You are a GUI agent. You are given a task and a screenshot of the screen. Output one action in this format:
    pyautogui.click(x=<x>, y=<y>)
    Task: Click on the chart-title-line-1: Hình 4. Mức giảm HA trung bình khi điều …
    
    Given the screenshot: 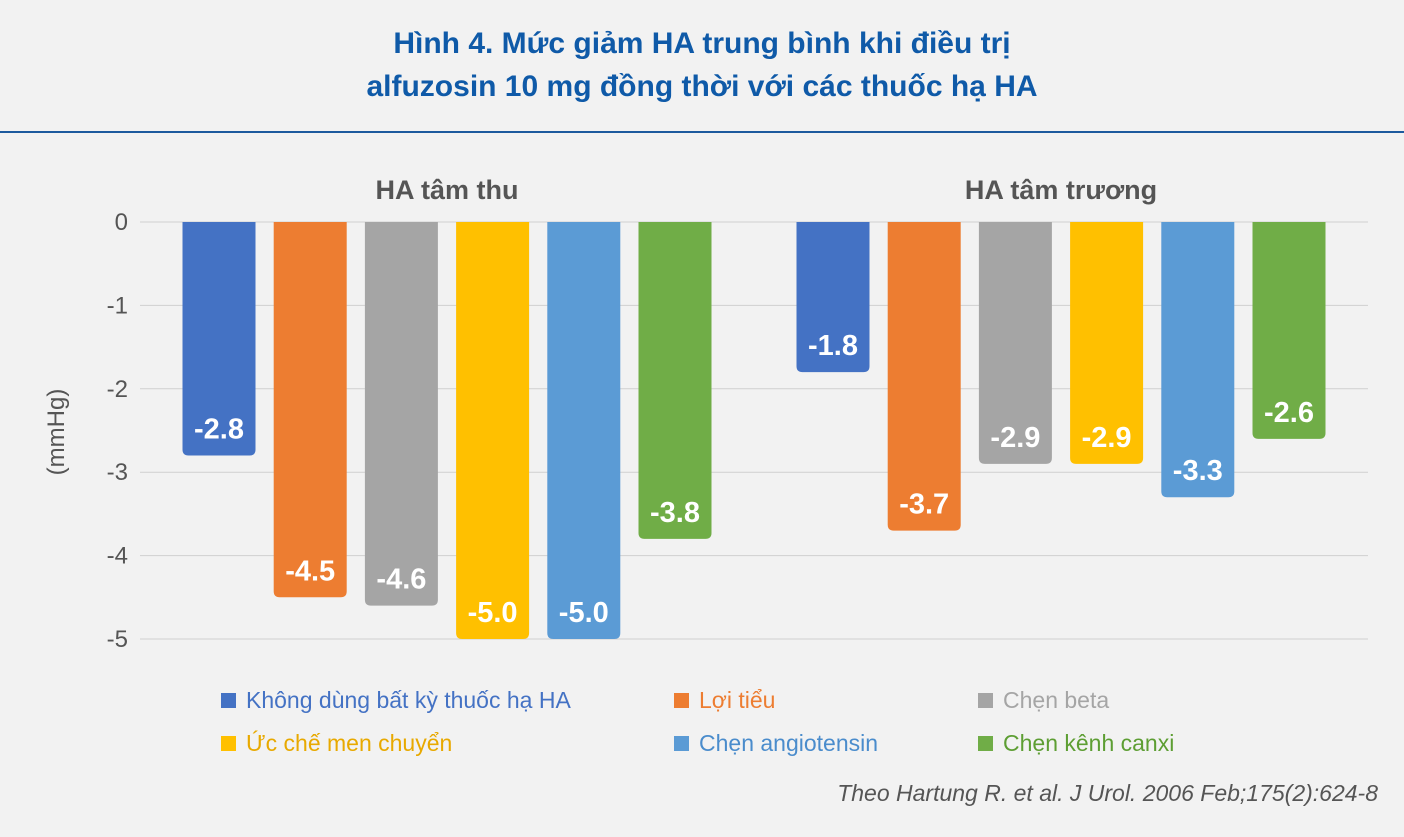 What is the action you would take?
    pyautogui.click(x=702, y=43)
    